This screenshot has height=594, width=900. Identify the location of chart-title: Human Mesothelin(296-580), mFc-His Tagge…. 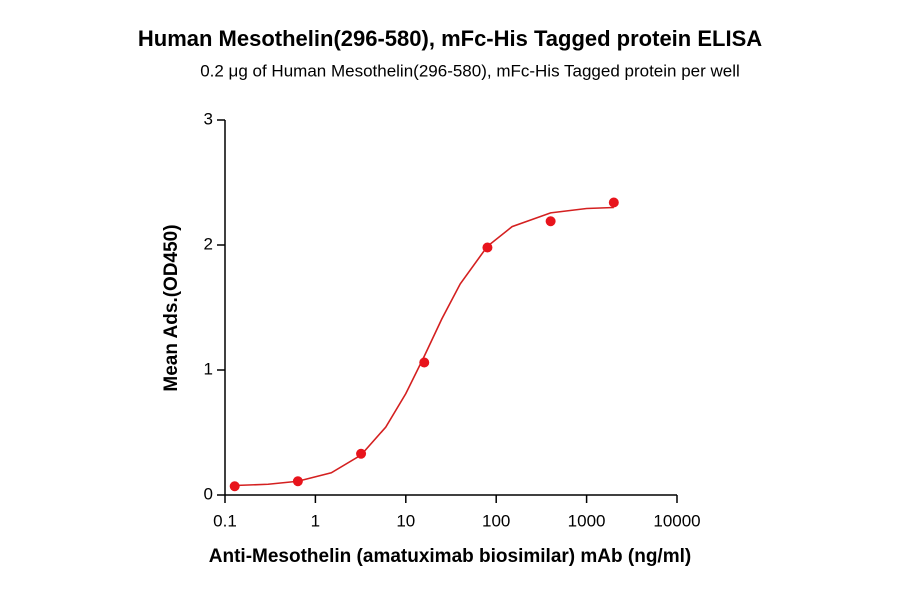
(450, 38).